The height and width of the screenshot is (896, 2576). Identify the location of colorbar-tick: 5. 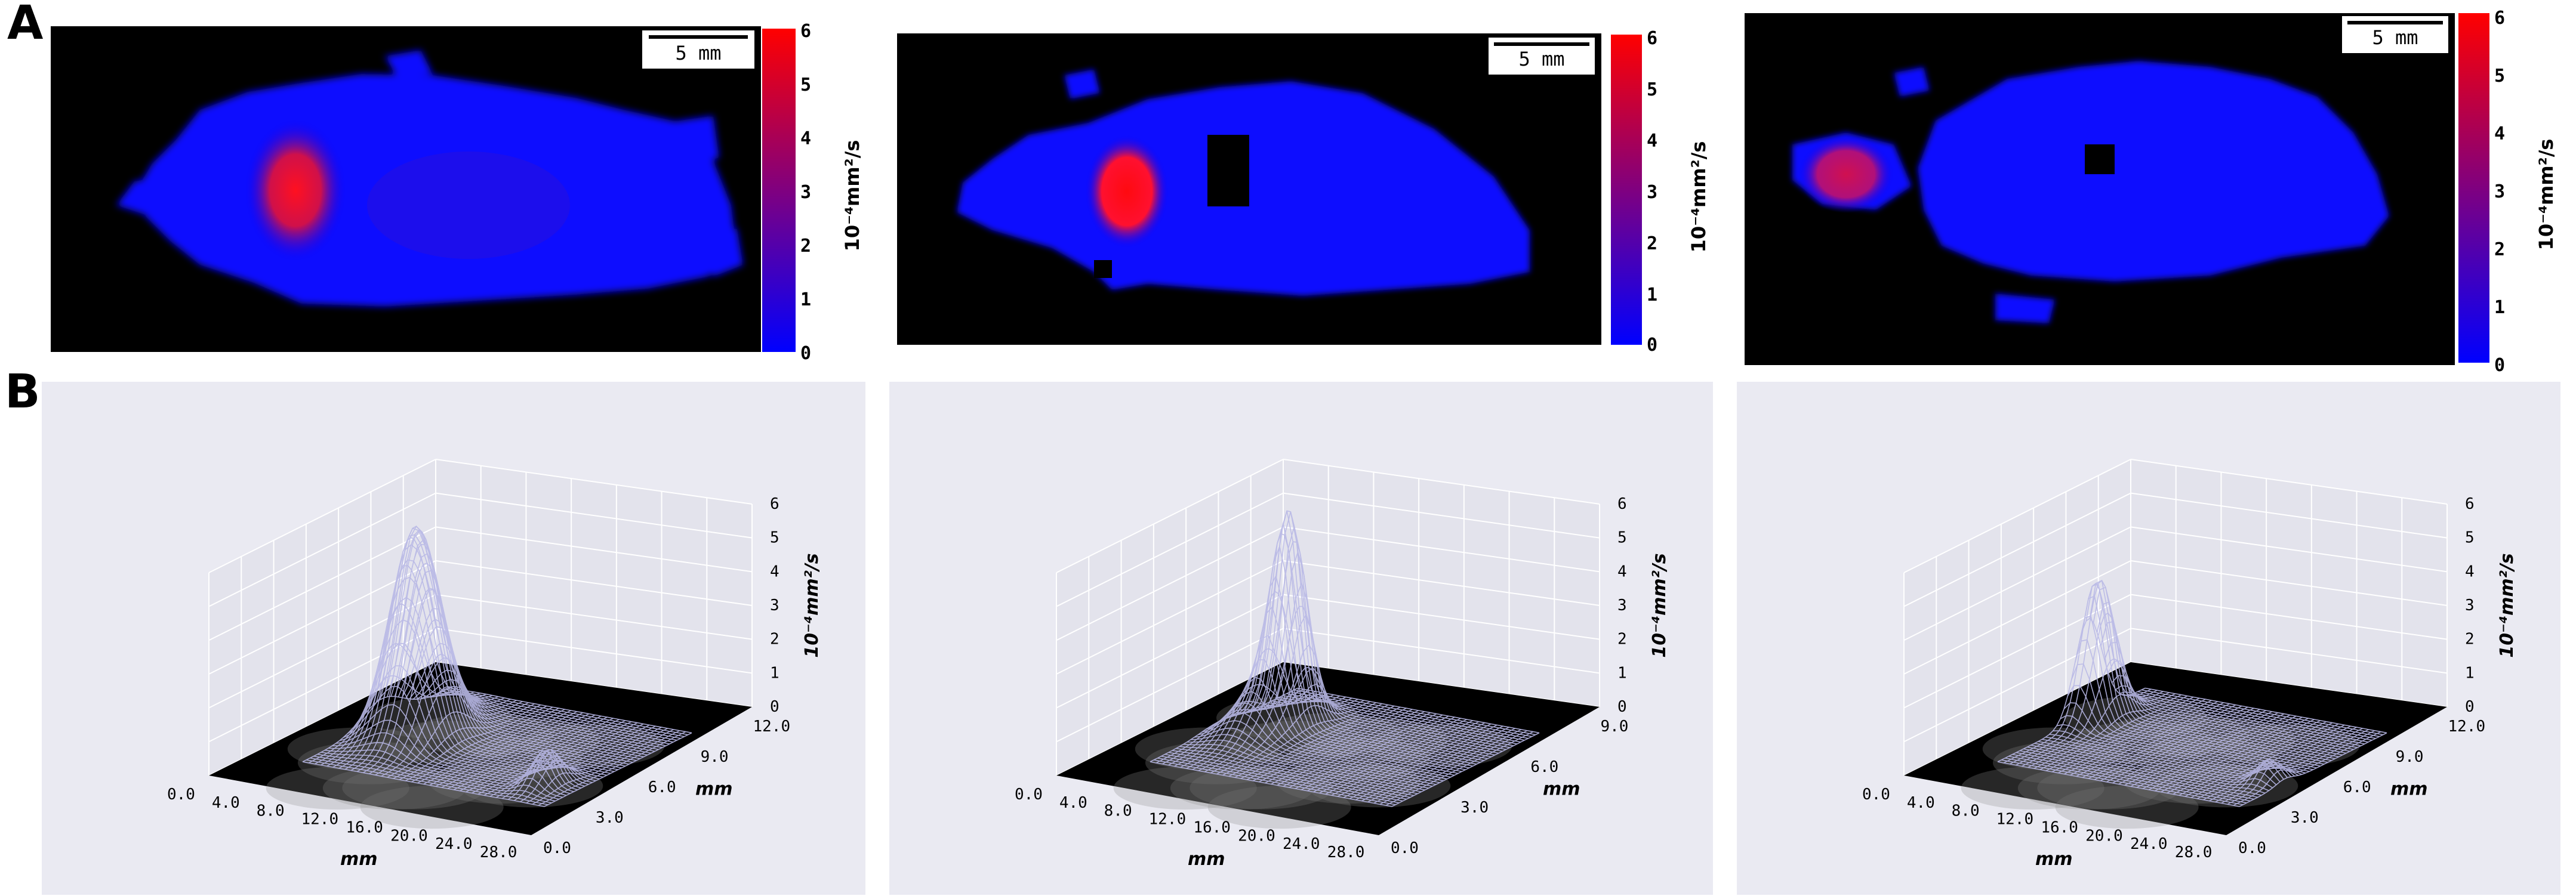
(805, 85).